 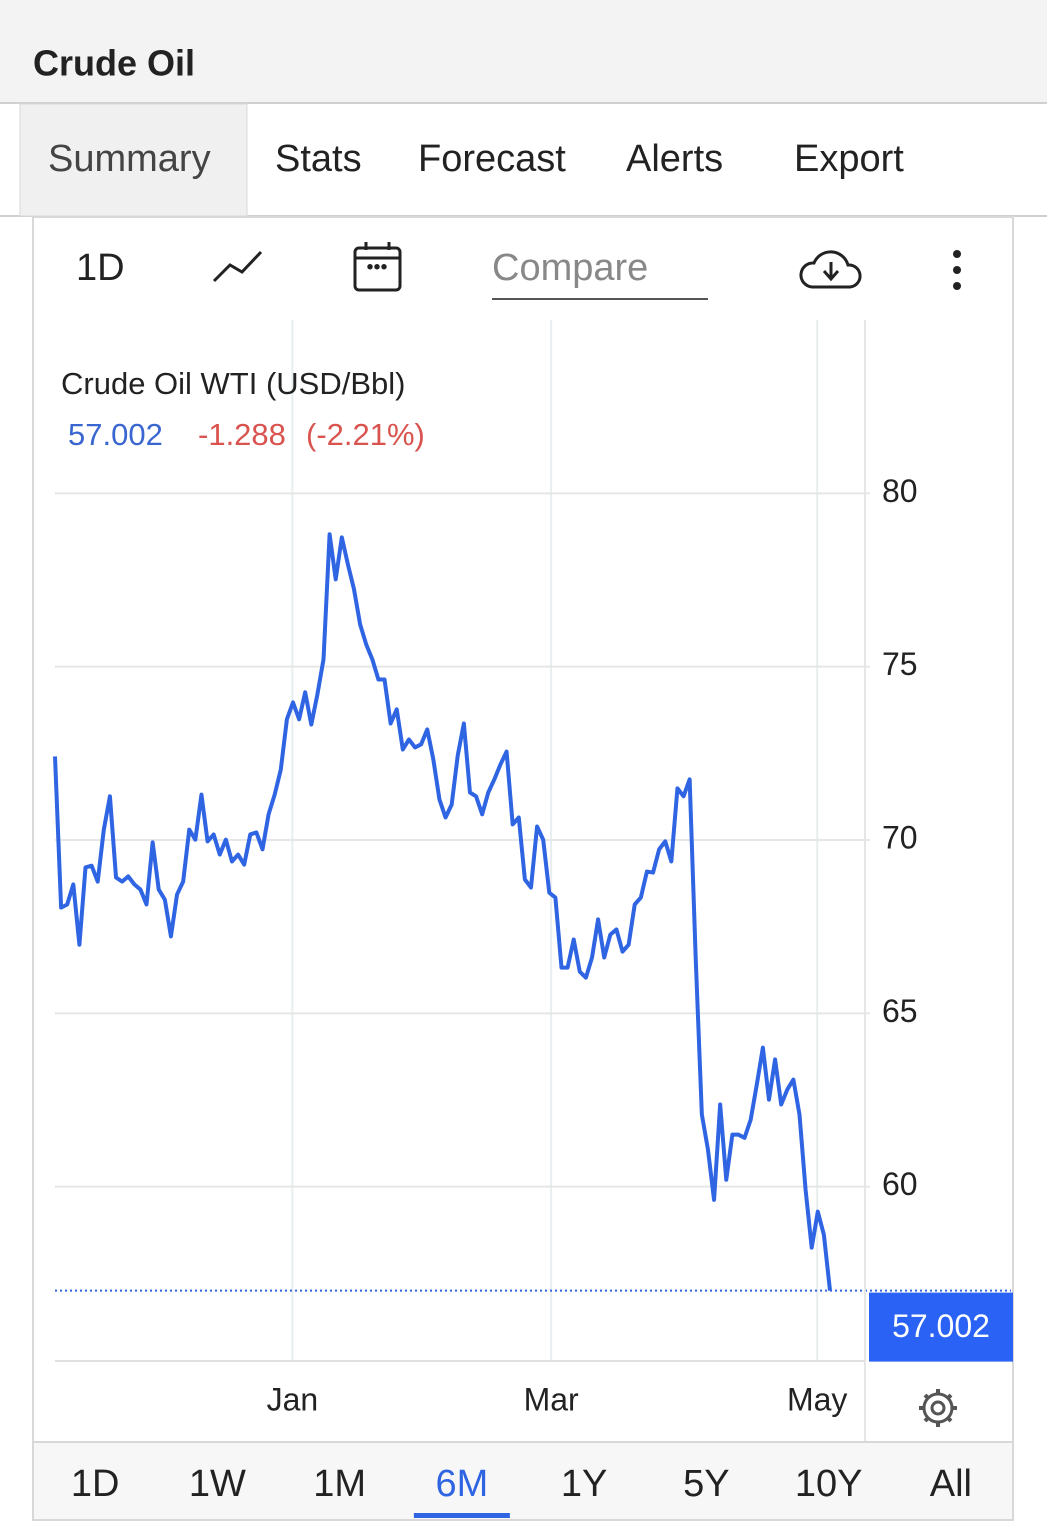 What do you see at coordinates (900, 491) in the screenshot?
I see `y-tick-label: 80` at bounding box center [900, 491].